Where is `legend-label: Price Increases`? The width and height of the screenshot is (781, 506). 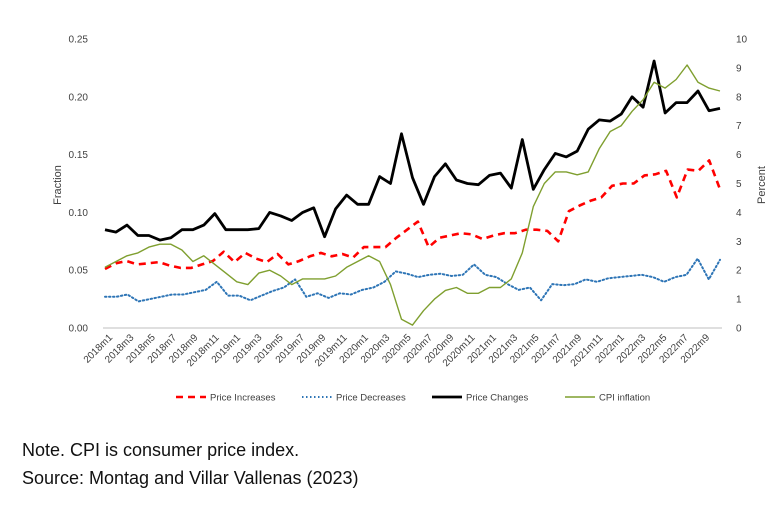
legend-label: Price Increases is located at coordinates (243, 398).